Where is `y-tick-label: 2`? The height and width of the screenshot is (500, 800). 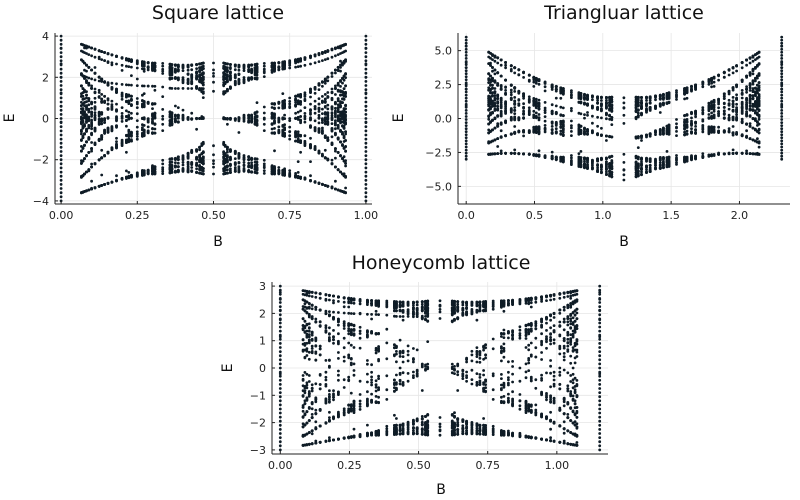
y-tick-label: 2 is located at coordinates (45, 77).